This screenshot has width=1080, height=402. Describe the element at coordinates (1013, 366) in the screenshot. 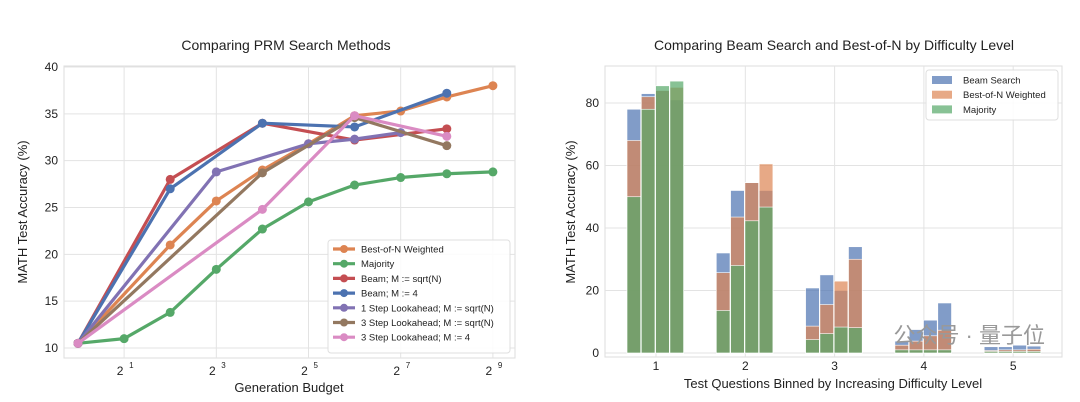

I see `x-tick-label: 5` at that location.